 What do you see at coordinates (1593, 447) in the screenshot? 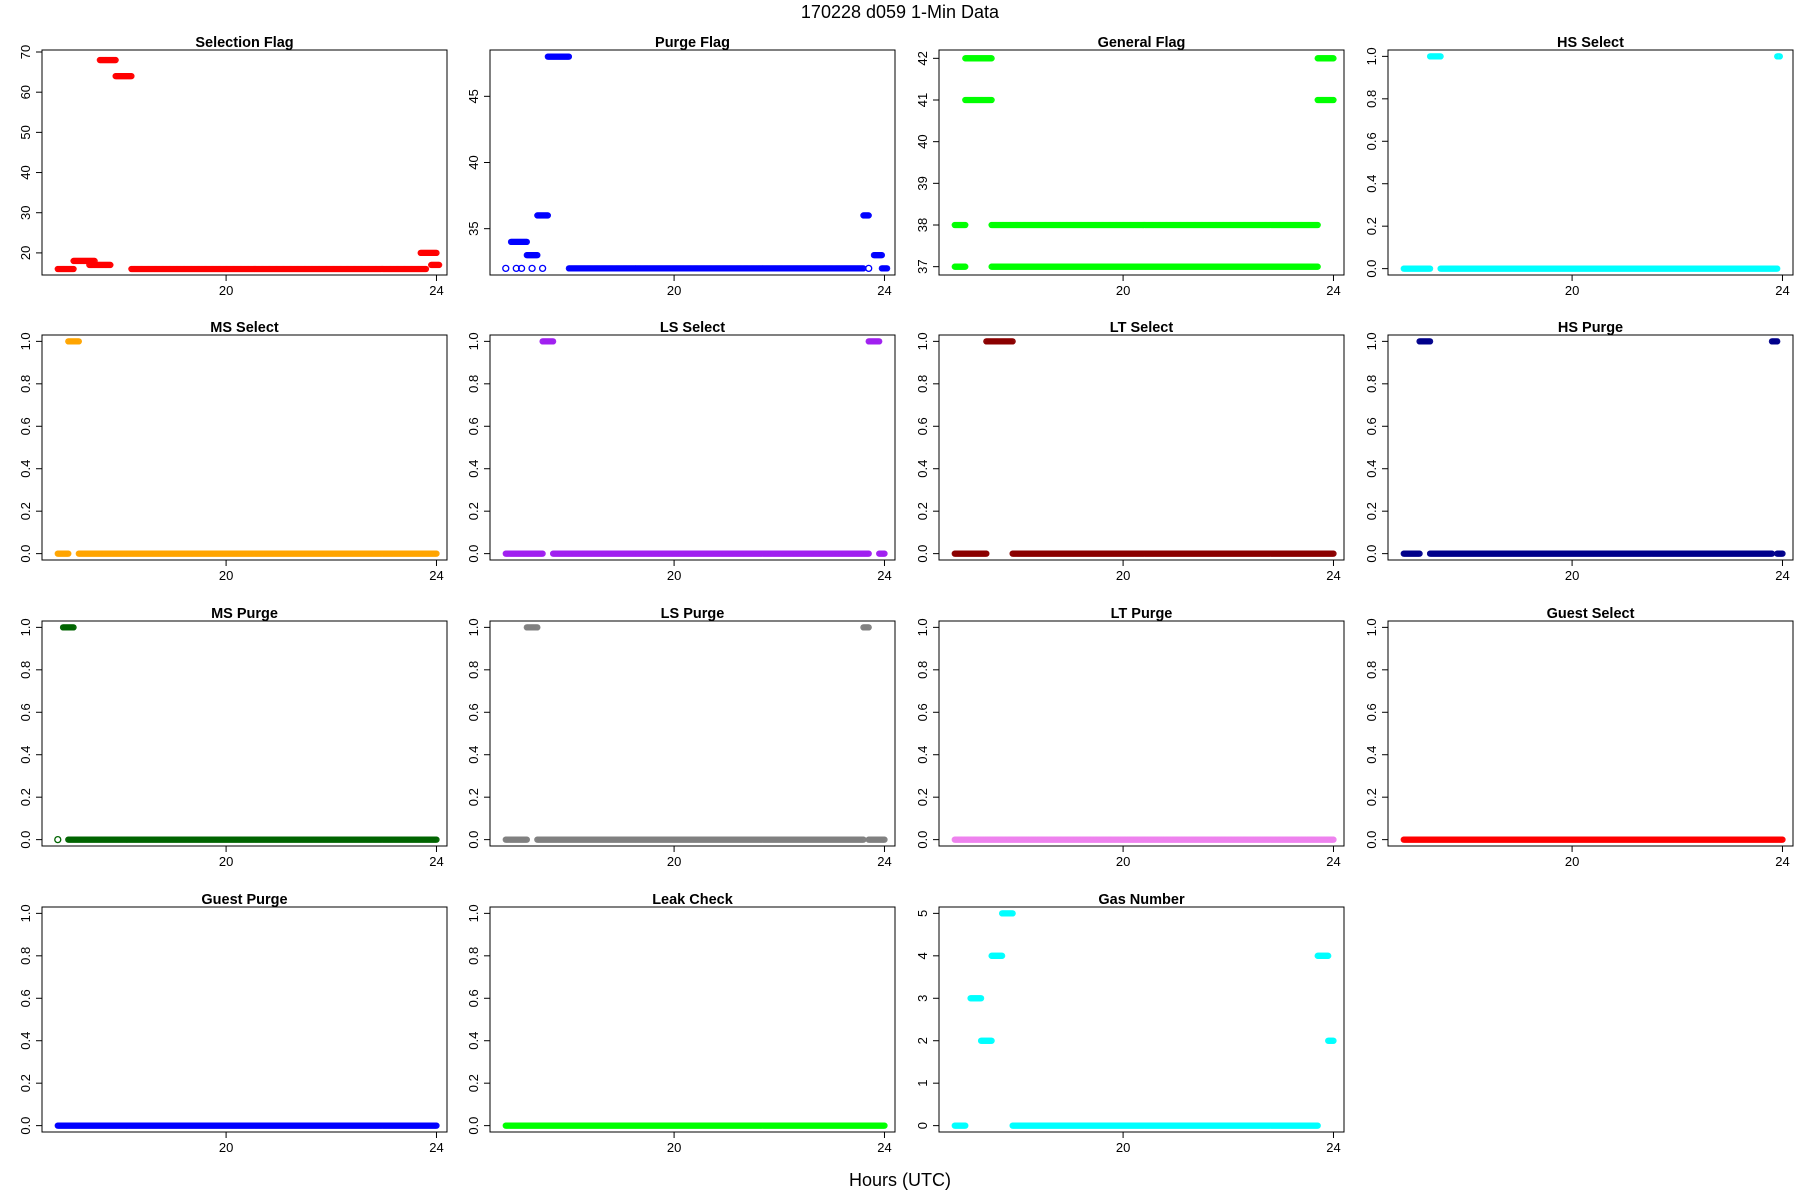
I see `data-points-hs-purge` at bounding box center [1593, 447].